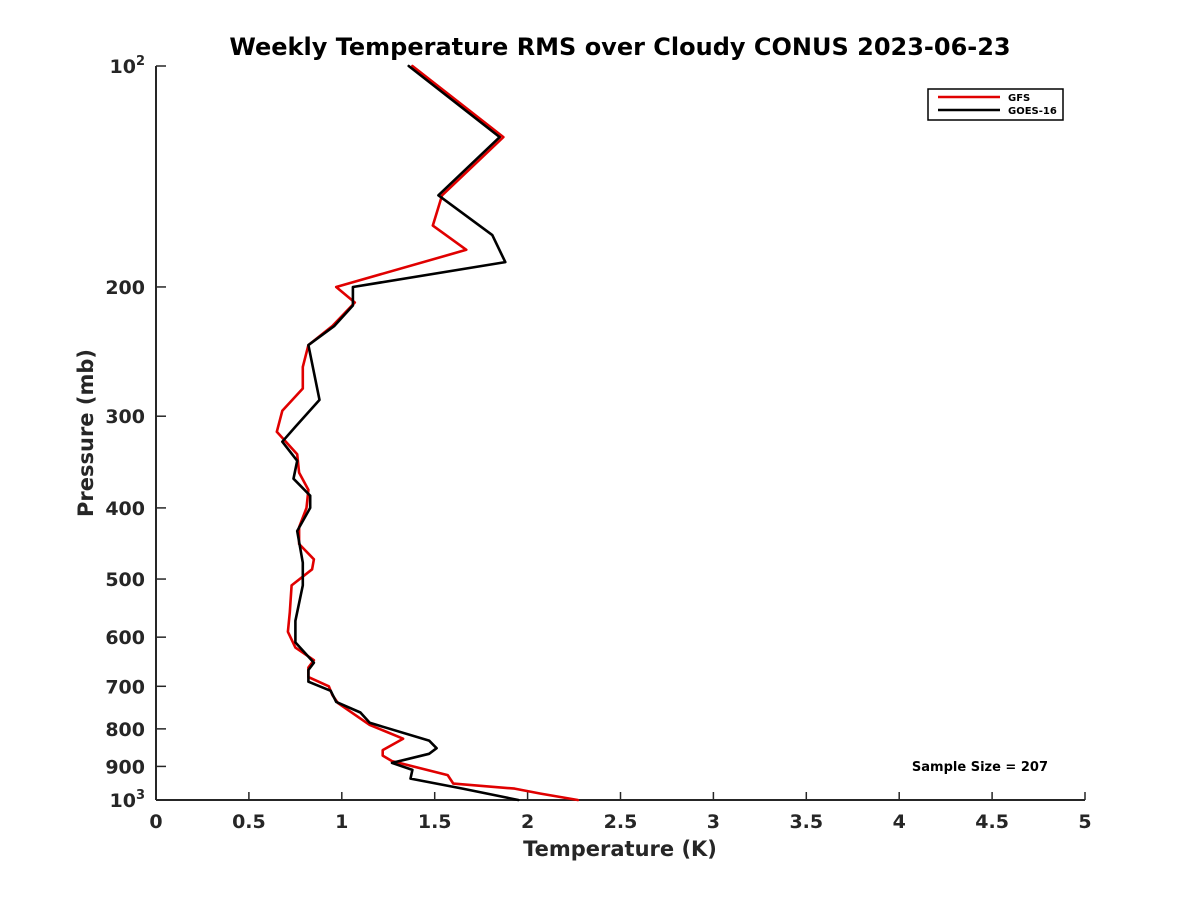 The width and height of the screenshot is (1200, 900). I want to click on x-tick-label: 1.5, so click(435, 822).